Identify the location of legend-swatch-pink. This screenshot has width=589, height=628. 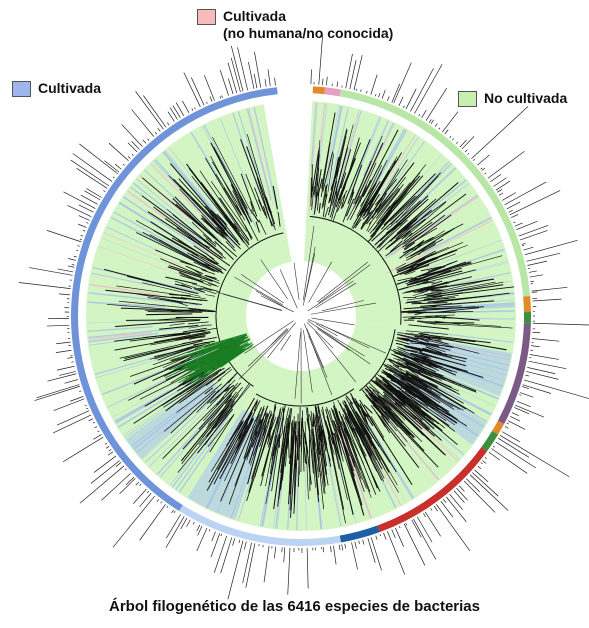
(206, 17).